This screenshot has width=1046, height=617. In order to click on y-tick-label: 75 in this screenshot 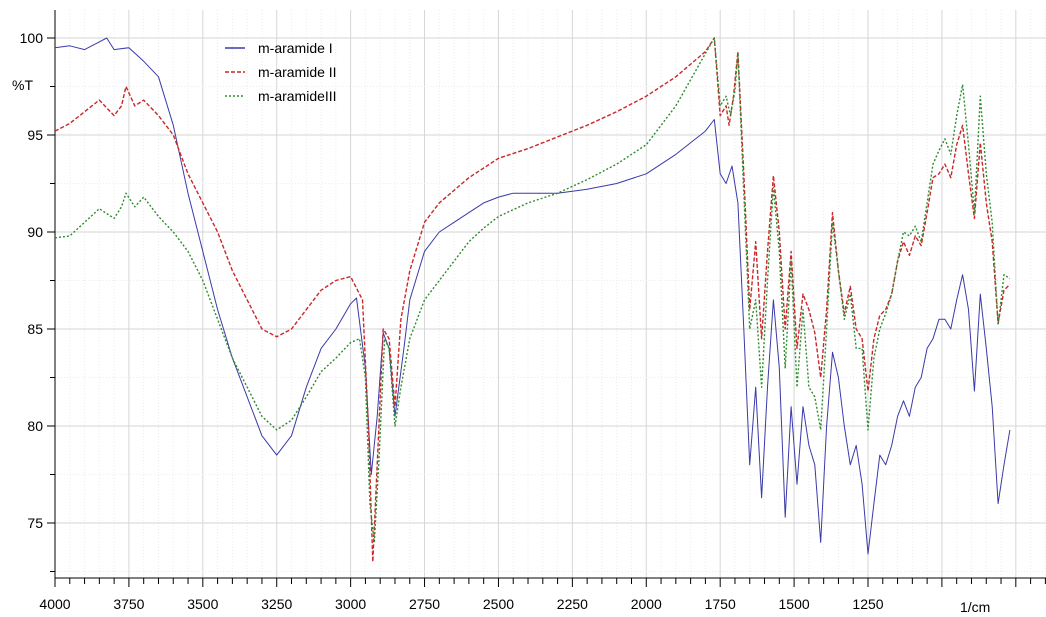, I will do `click(35, 523)`.